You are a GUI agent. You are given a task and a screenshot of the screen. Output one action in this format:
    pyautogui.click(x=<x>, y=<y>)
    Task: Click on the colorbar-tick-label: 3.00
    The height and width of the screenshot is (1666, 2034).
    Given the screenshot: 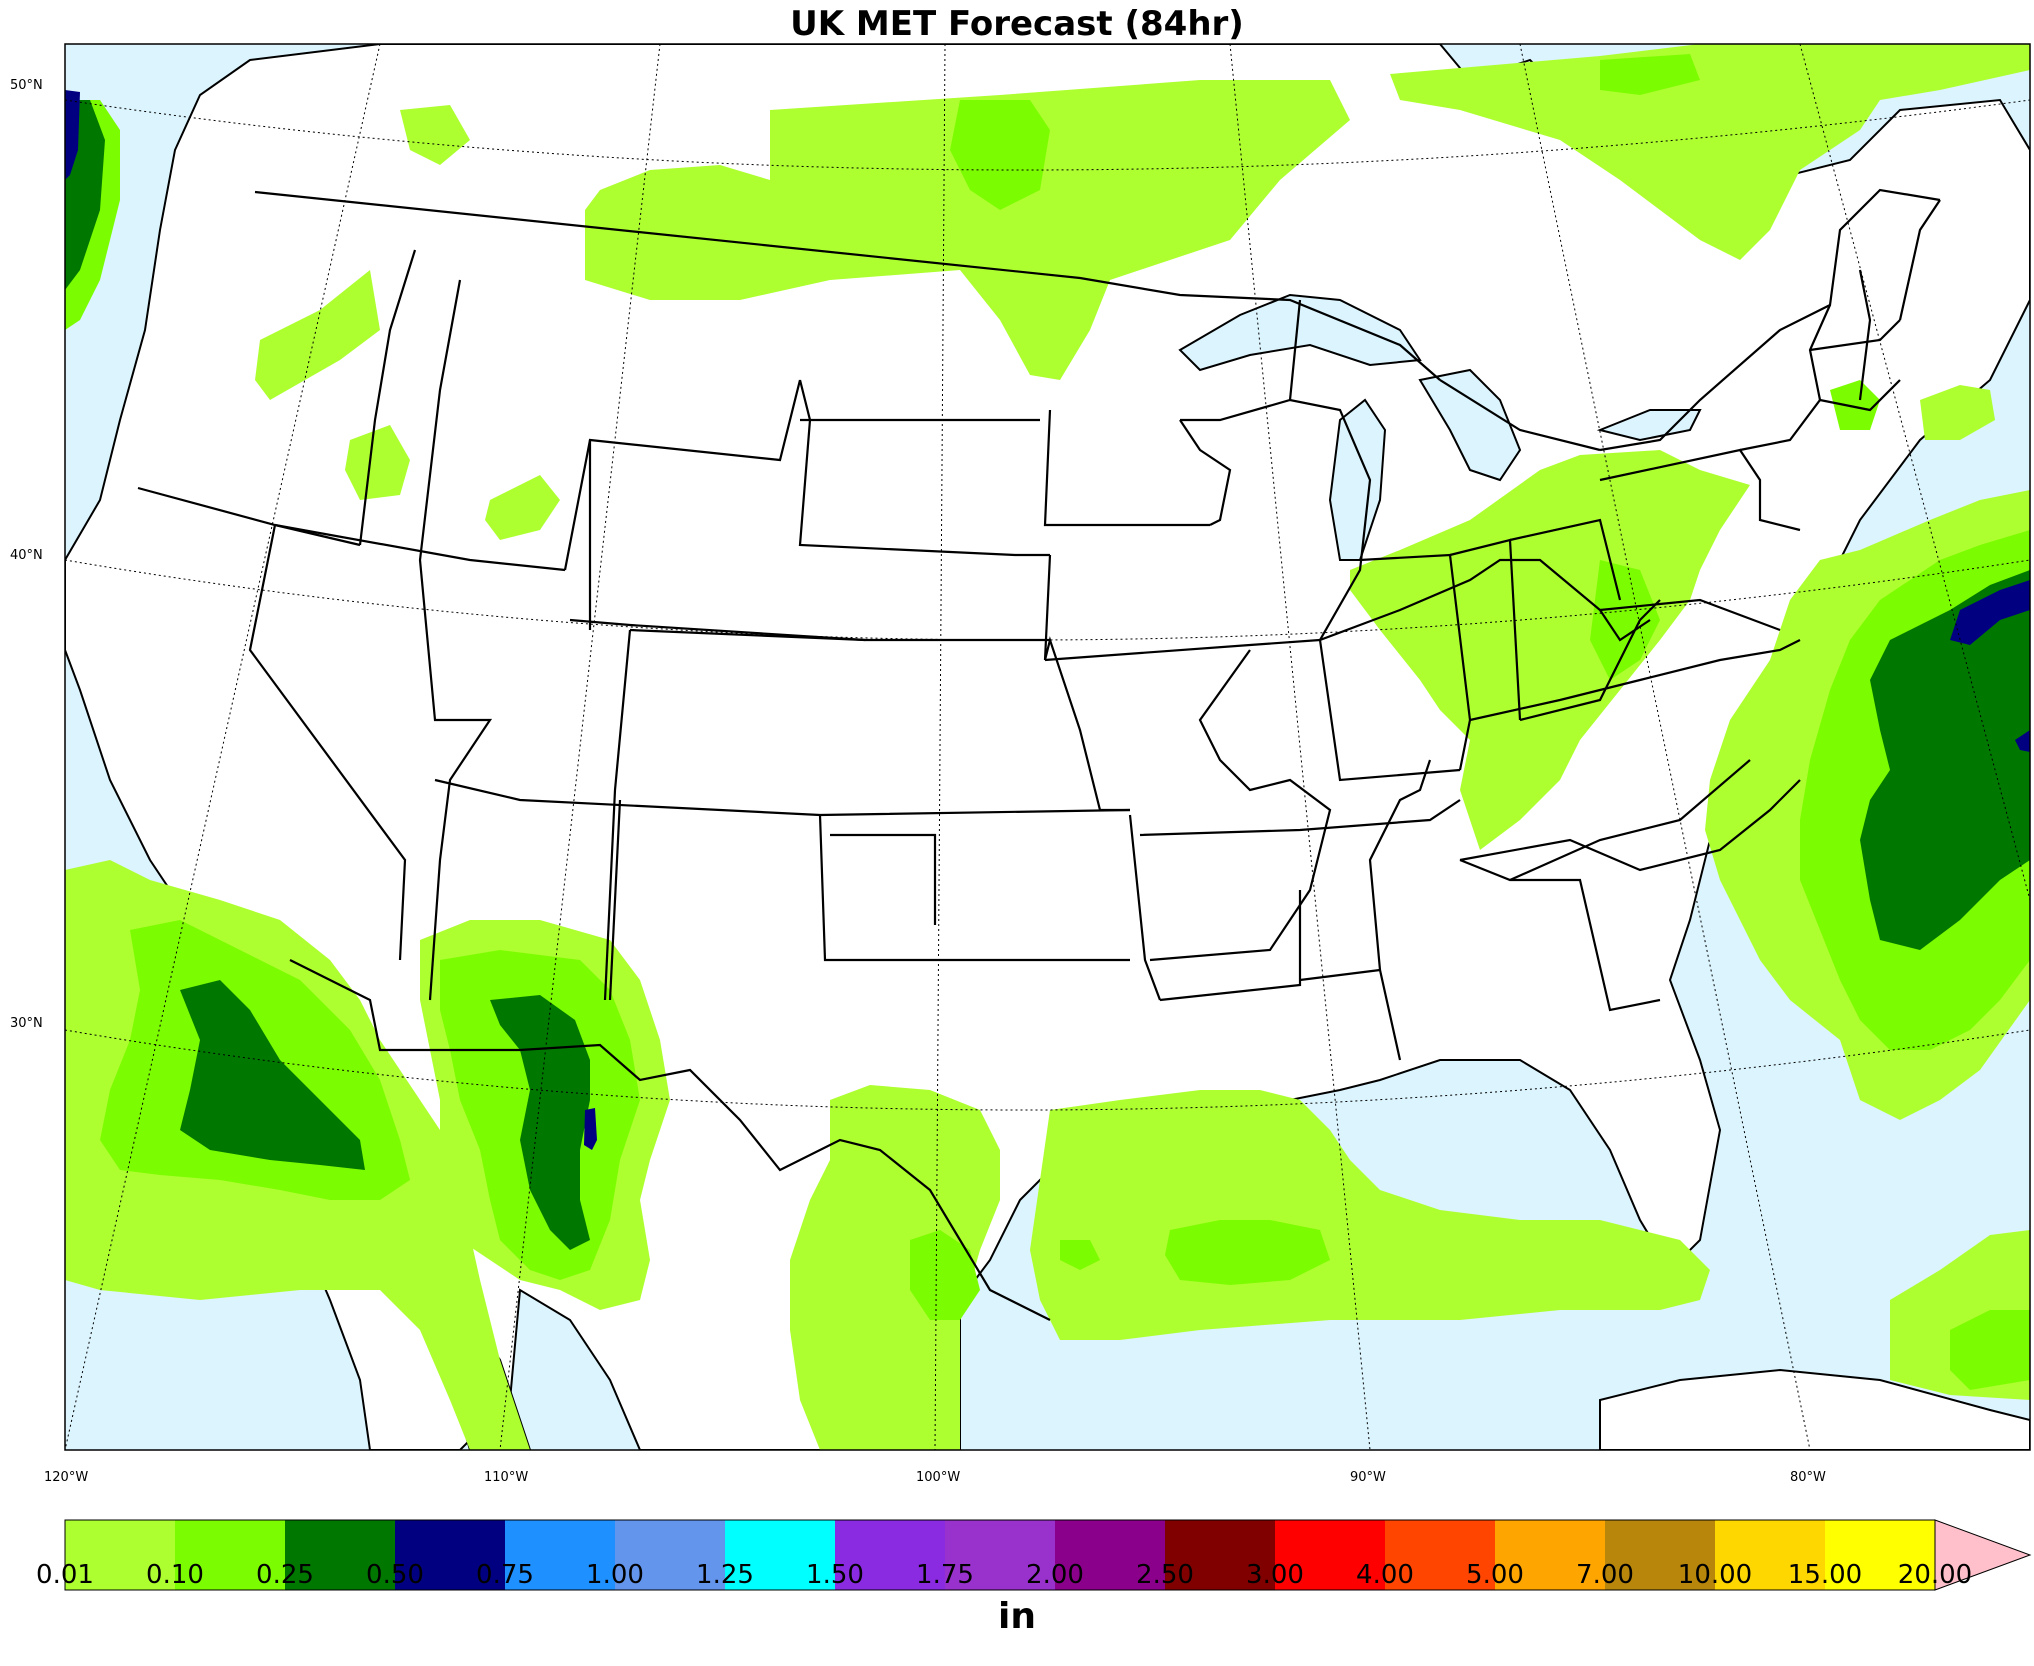 What is the action you would take?
    pyautogui.click(x=1275, y=1575)
    